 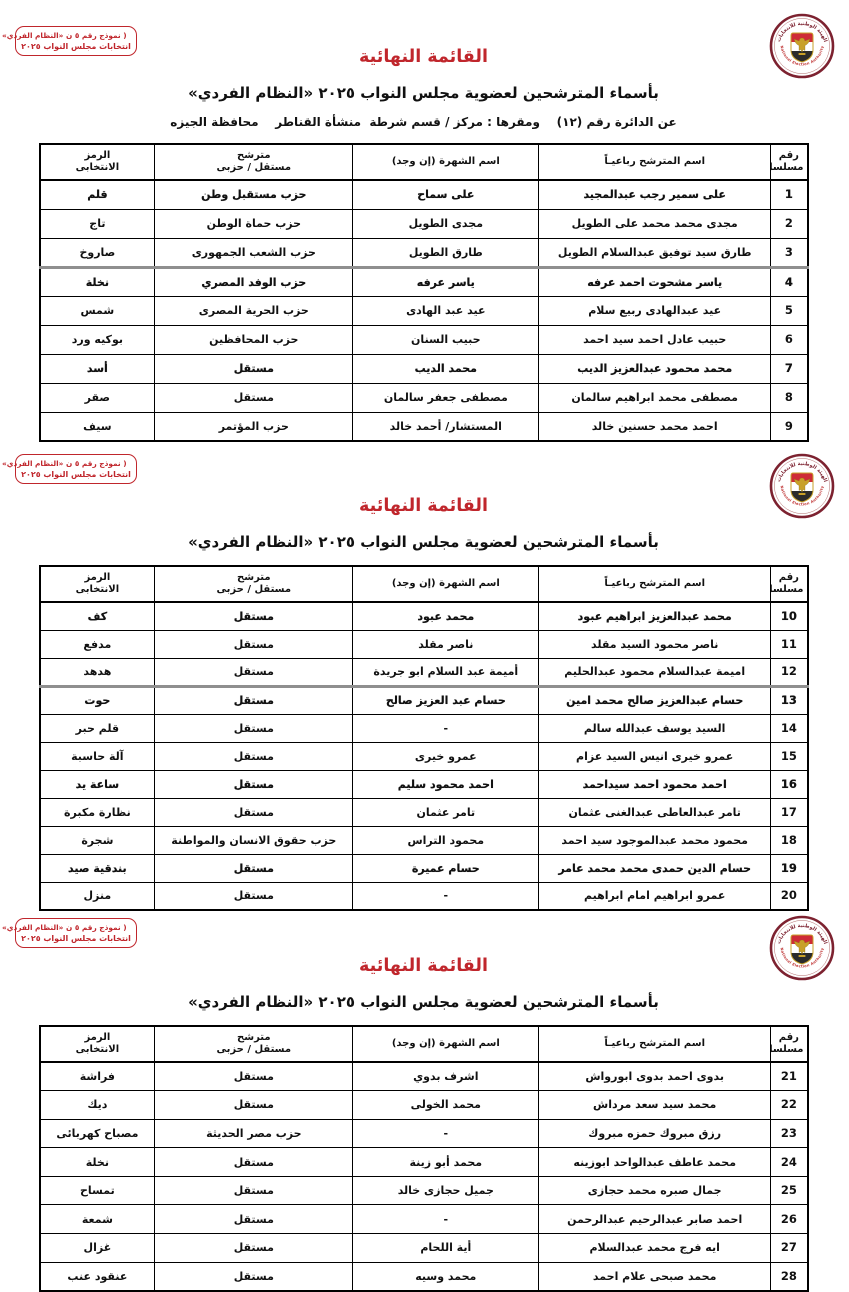 I want to click on cell-alias: مجدى الطويل, so click(x=447, y=223).